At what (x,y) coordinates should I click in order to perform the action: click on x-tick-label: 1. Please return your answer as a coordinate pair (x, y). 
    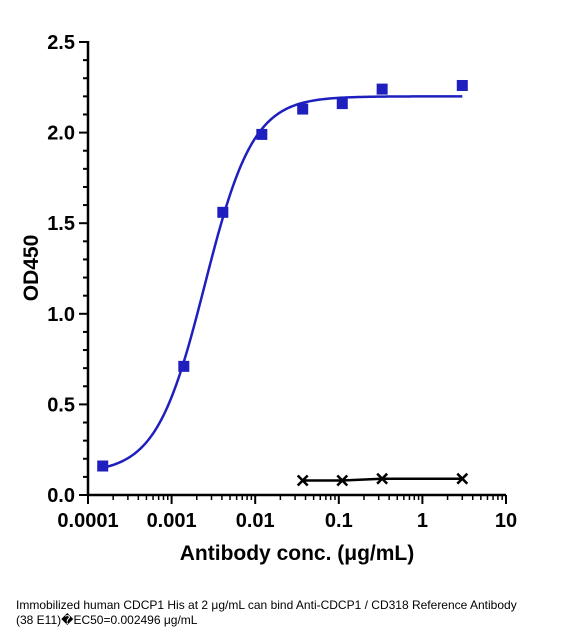
    Looking at the image, I should click on (422, 521).